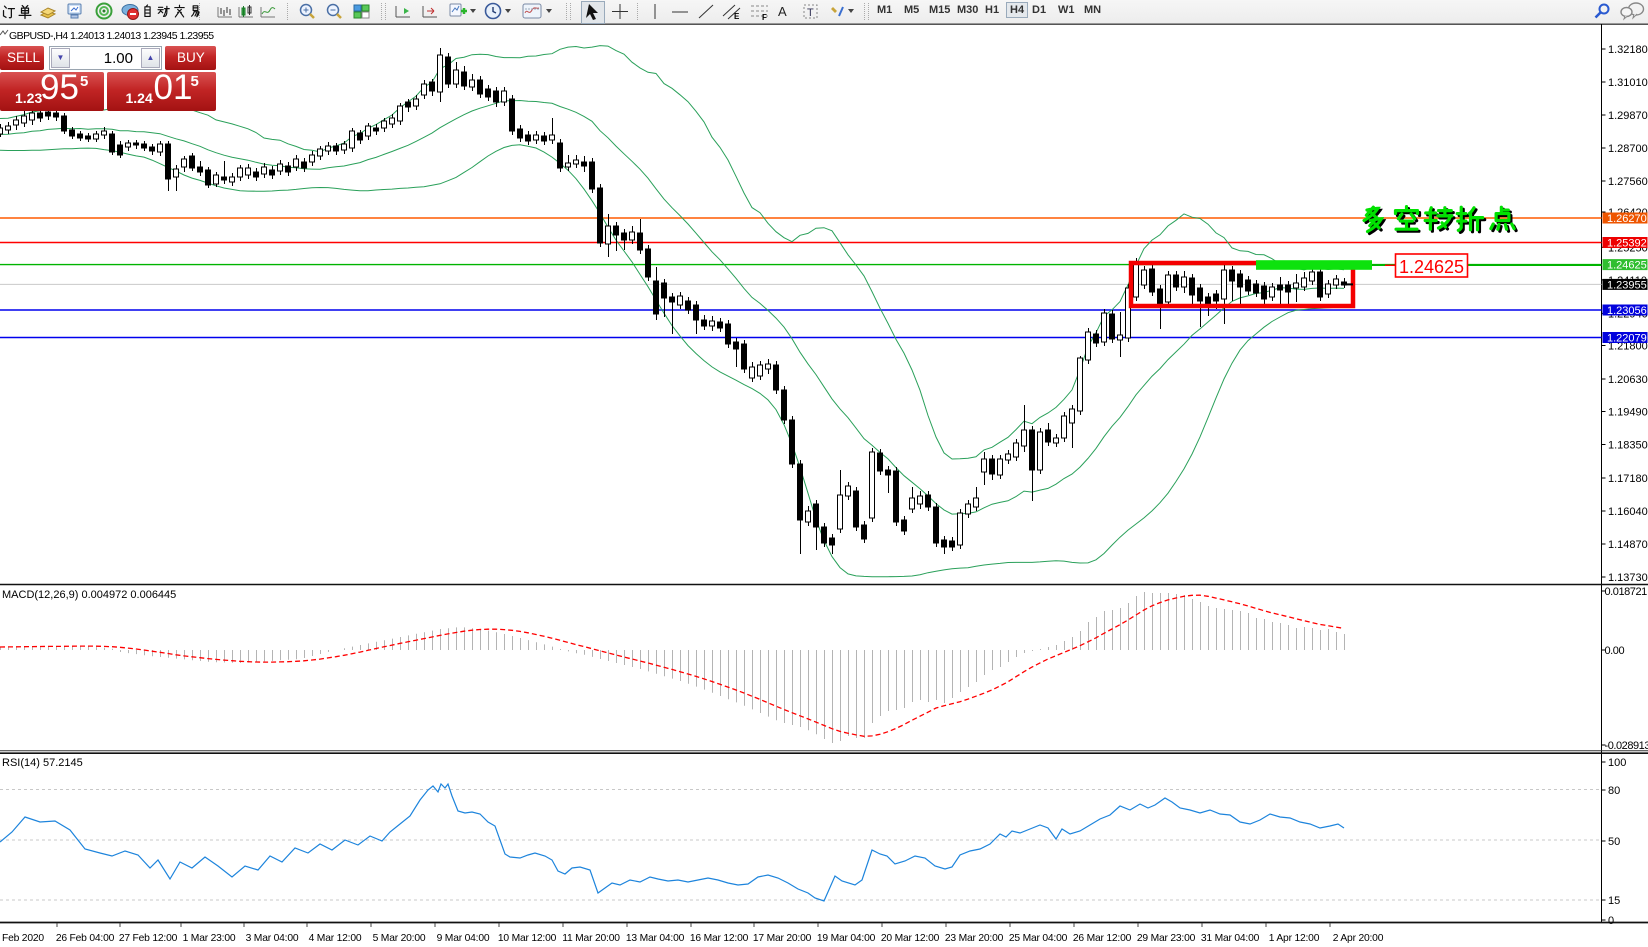  What do you see at coordinates (1628, 512) in the screenshot?
I see `svg-text: 1.16040` at bounding box center [1628, 512].